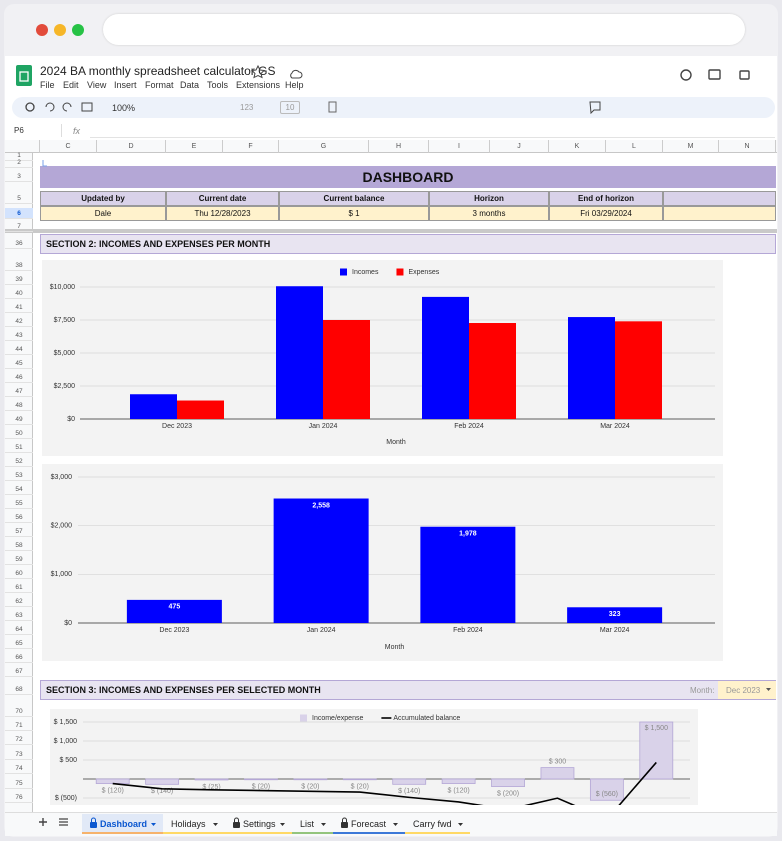 The width and height of the screenshot is (782, 841). What do you see at coordinates (19, 279) in the screenshot?
I see `row-header: 39` at bounding box center [19, 279].